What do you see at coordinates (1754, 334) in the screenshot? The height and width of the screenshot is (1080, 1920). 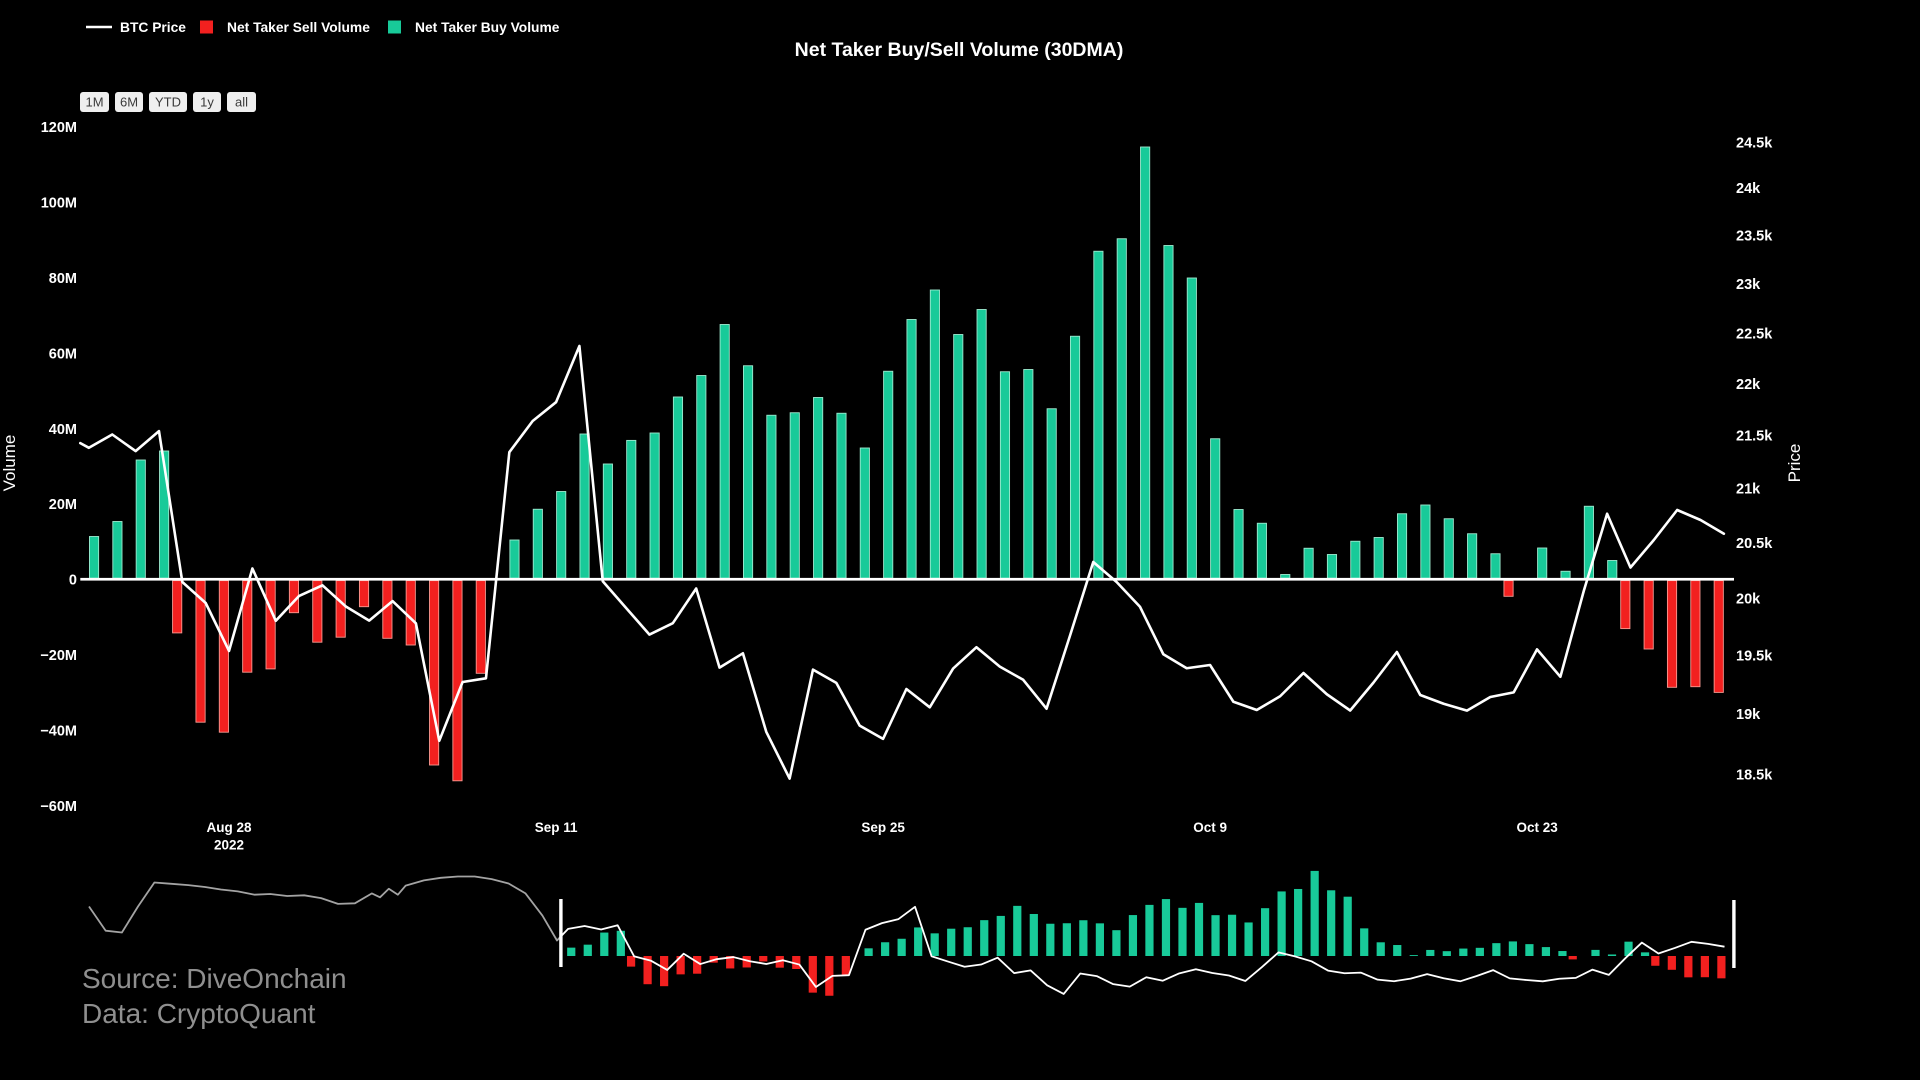 I see `svg-text: 22.5k` at bounding box center [1754, 334].